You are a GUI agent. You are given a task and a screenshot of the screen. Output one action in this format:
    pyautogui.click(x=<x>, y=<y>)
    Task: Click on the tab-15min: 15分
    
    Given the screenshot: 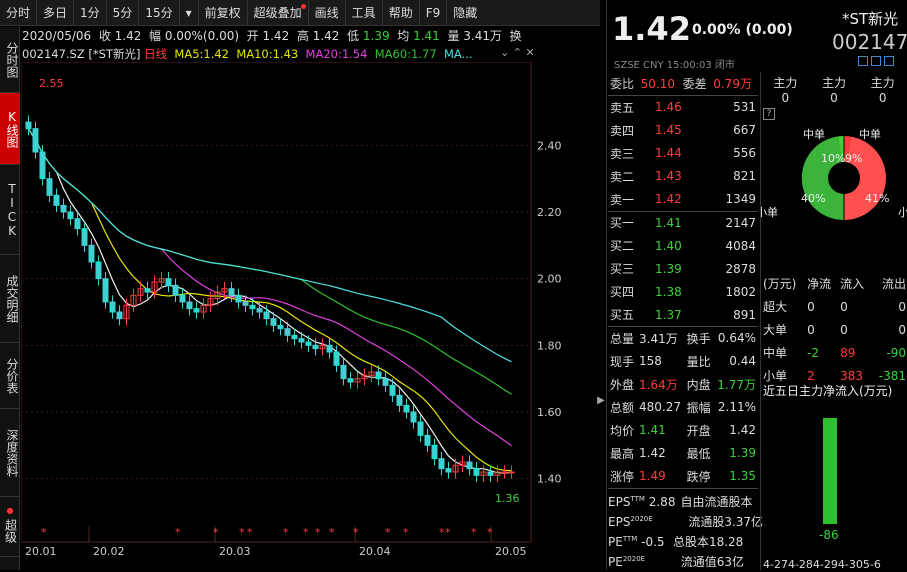 What is the action you would take?
    pyautogui.click(x=159, y=13)
    